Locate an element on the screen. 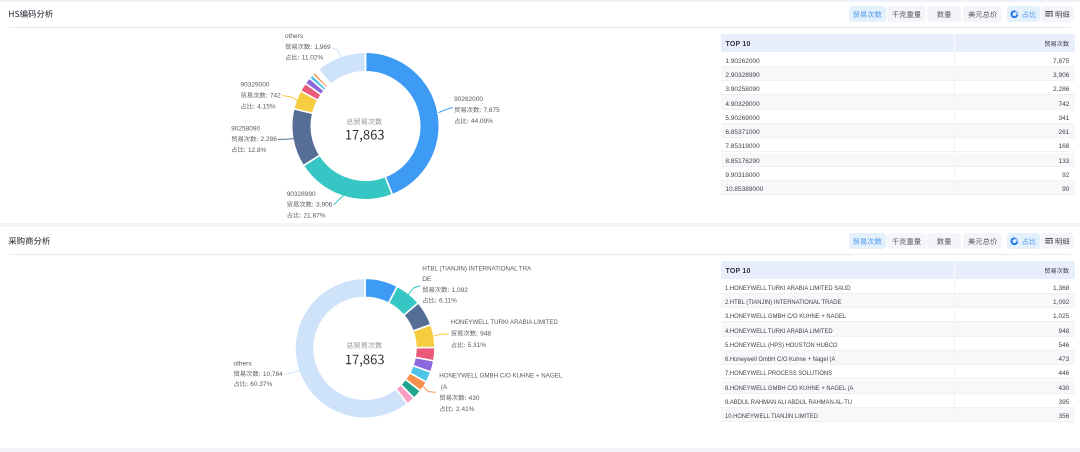 This screenshot has width=1080, height=452. svg-text: 11.02% is located at coordinates (313, 58).